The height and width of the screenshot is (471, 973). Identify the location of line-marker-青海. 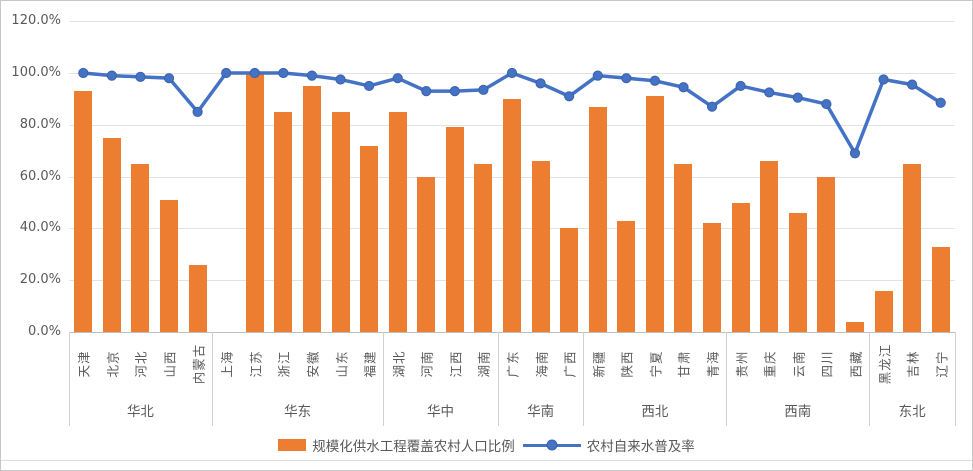
(712, 106).